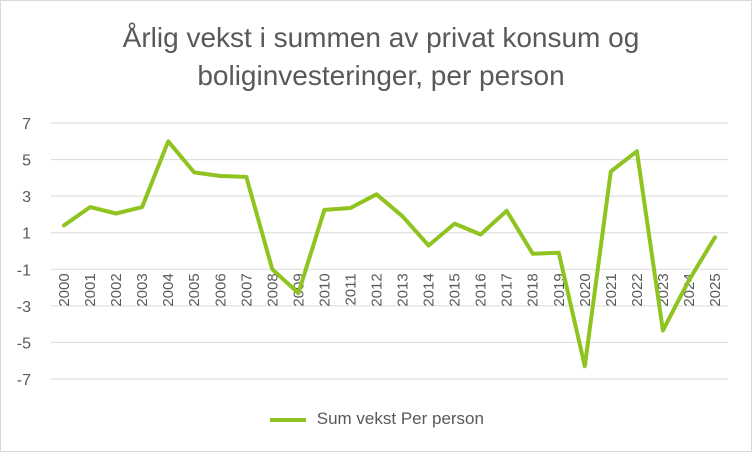 The width and height of the screenshot is (752, 452). I want to click on x-tick-label: 2011, so click(350, 289).